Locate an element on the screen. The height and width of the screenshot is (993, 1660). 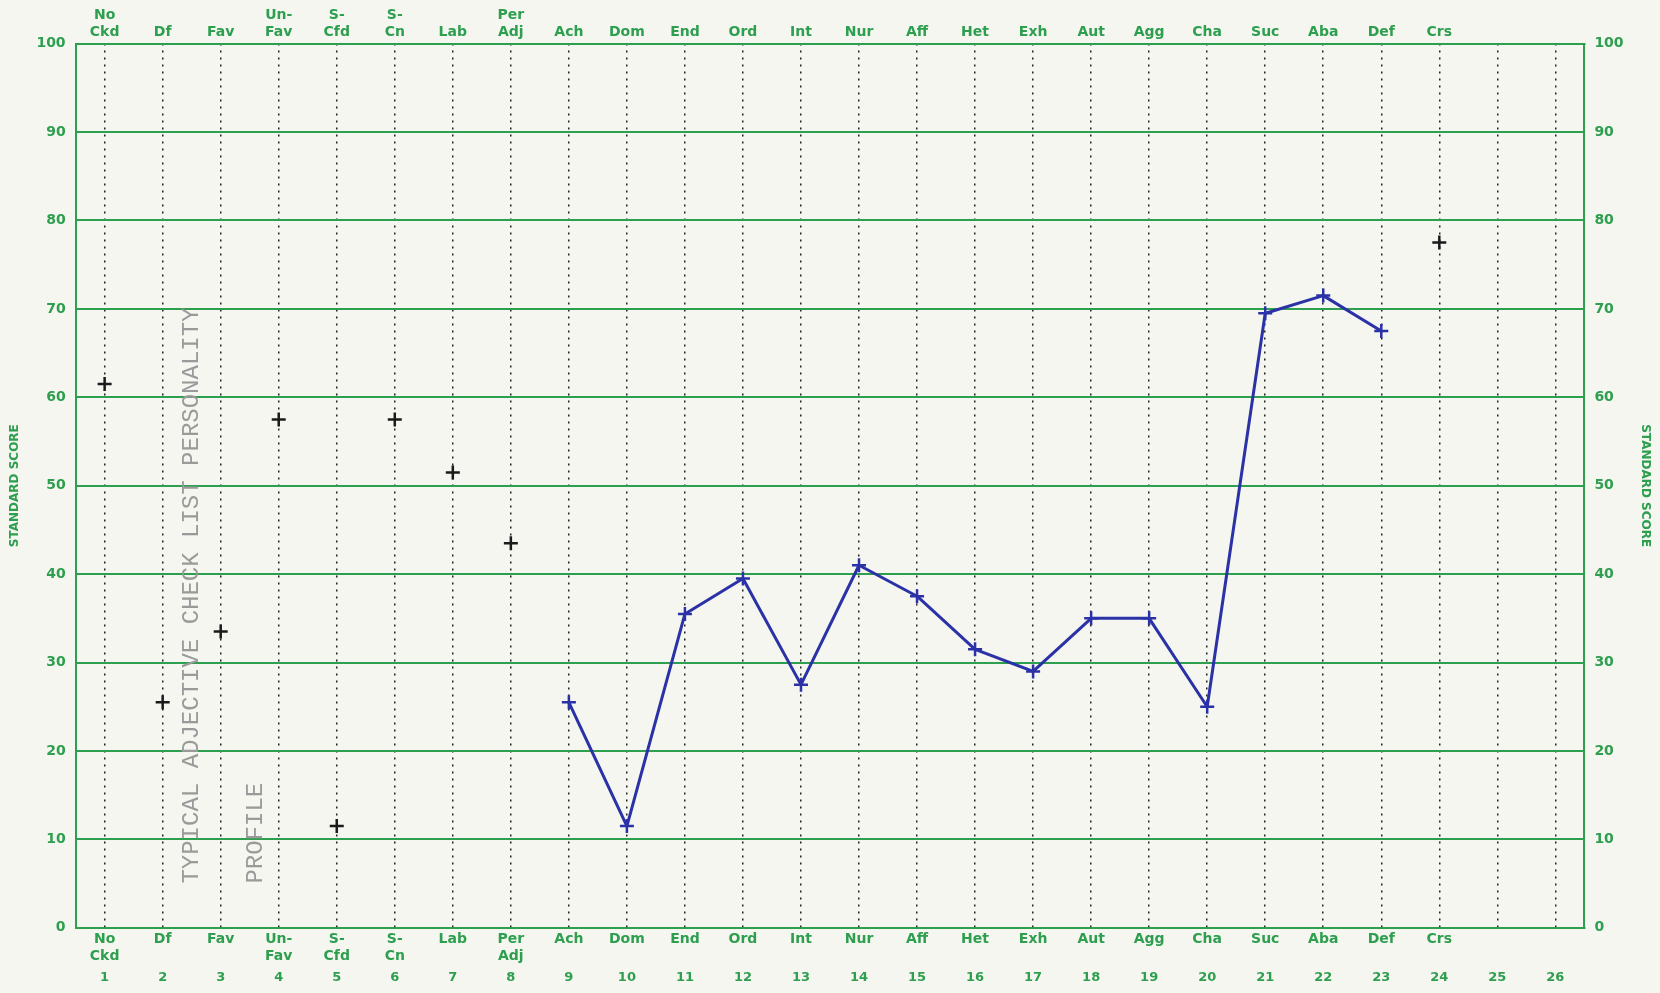
y2-tick-label: 60 is located at coordinates (1604, 395).